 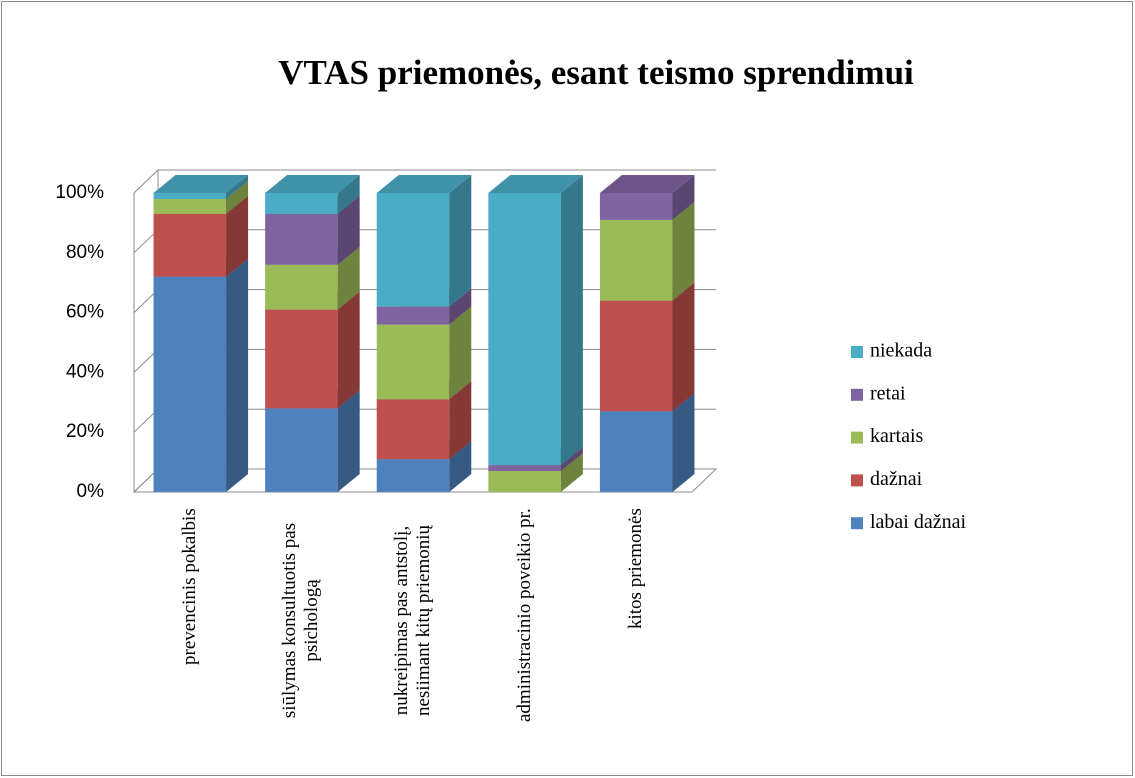 I want to click on x-tick-label: kitos priemonės, so click(x=636, y=568).